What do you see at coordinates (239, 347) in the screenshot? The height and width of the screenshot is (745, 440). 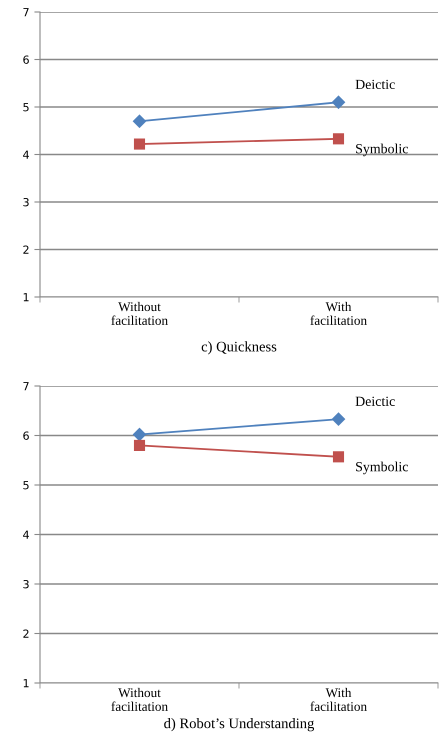 I see `text: c) Quickness` at bounding box center [239, 347].